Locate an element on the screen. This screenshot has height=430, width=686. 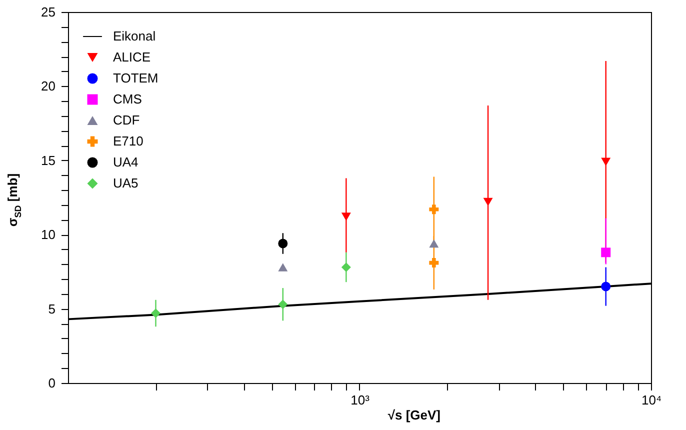
legend-label: ALICE is located at coordinates (132, 57).